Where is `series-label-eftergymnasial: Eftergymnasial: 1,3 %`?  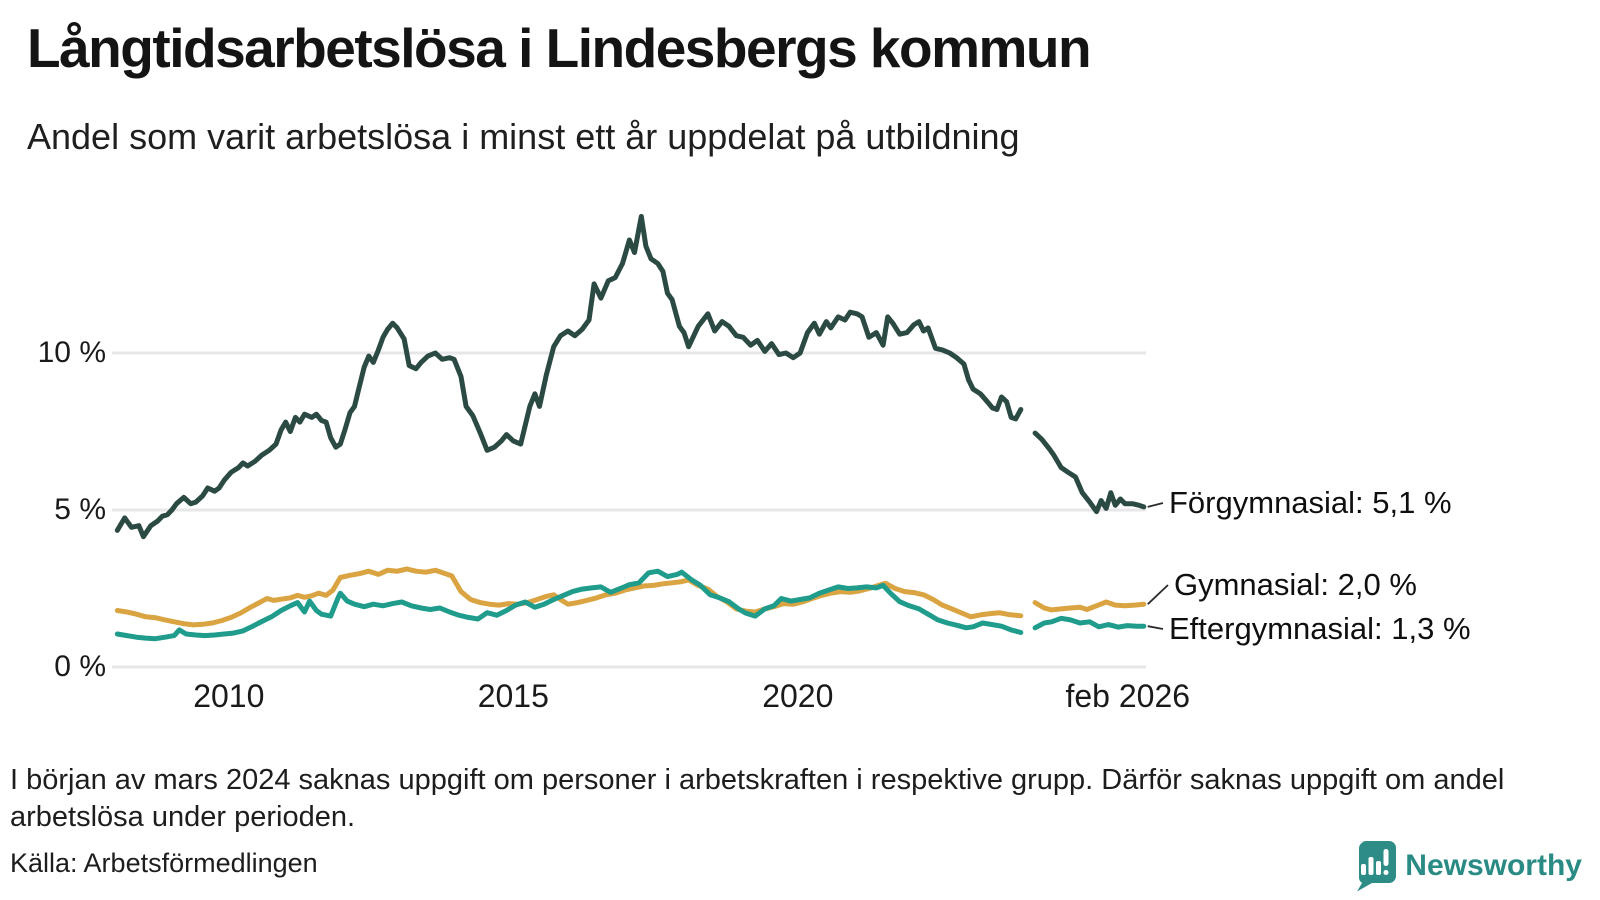
series-label-eftergymnasial: Eftergymnasial: 1,3 % is located at coordinates (1320, 628).